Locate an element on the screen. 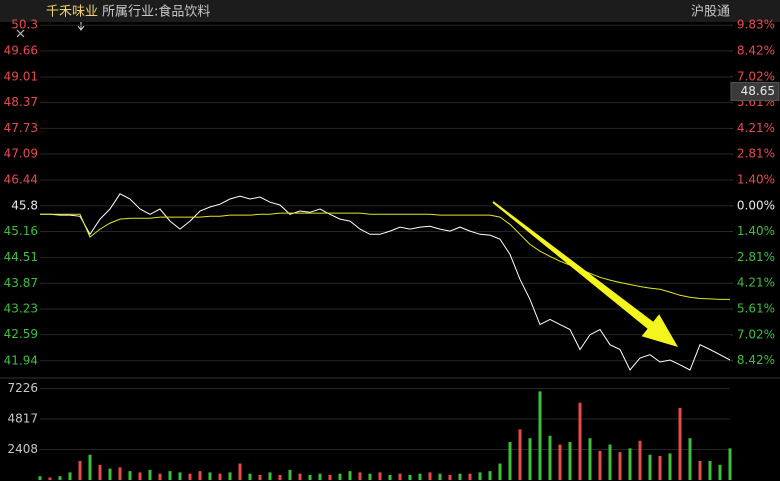  y-tick-label: 49.66 is located at coordinates (21, 50).